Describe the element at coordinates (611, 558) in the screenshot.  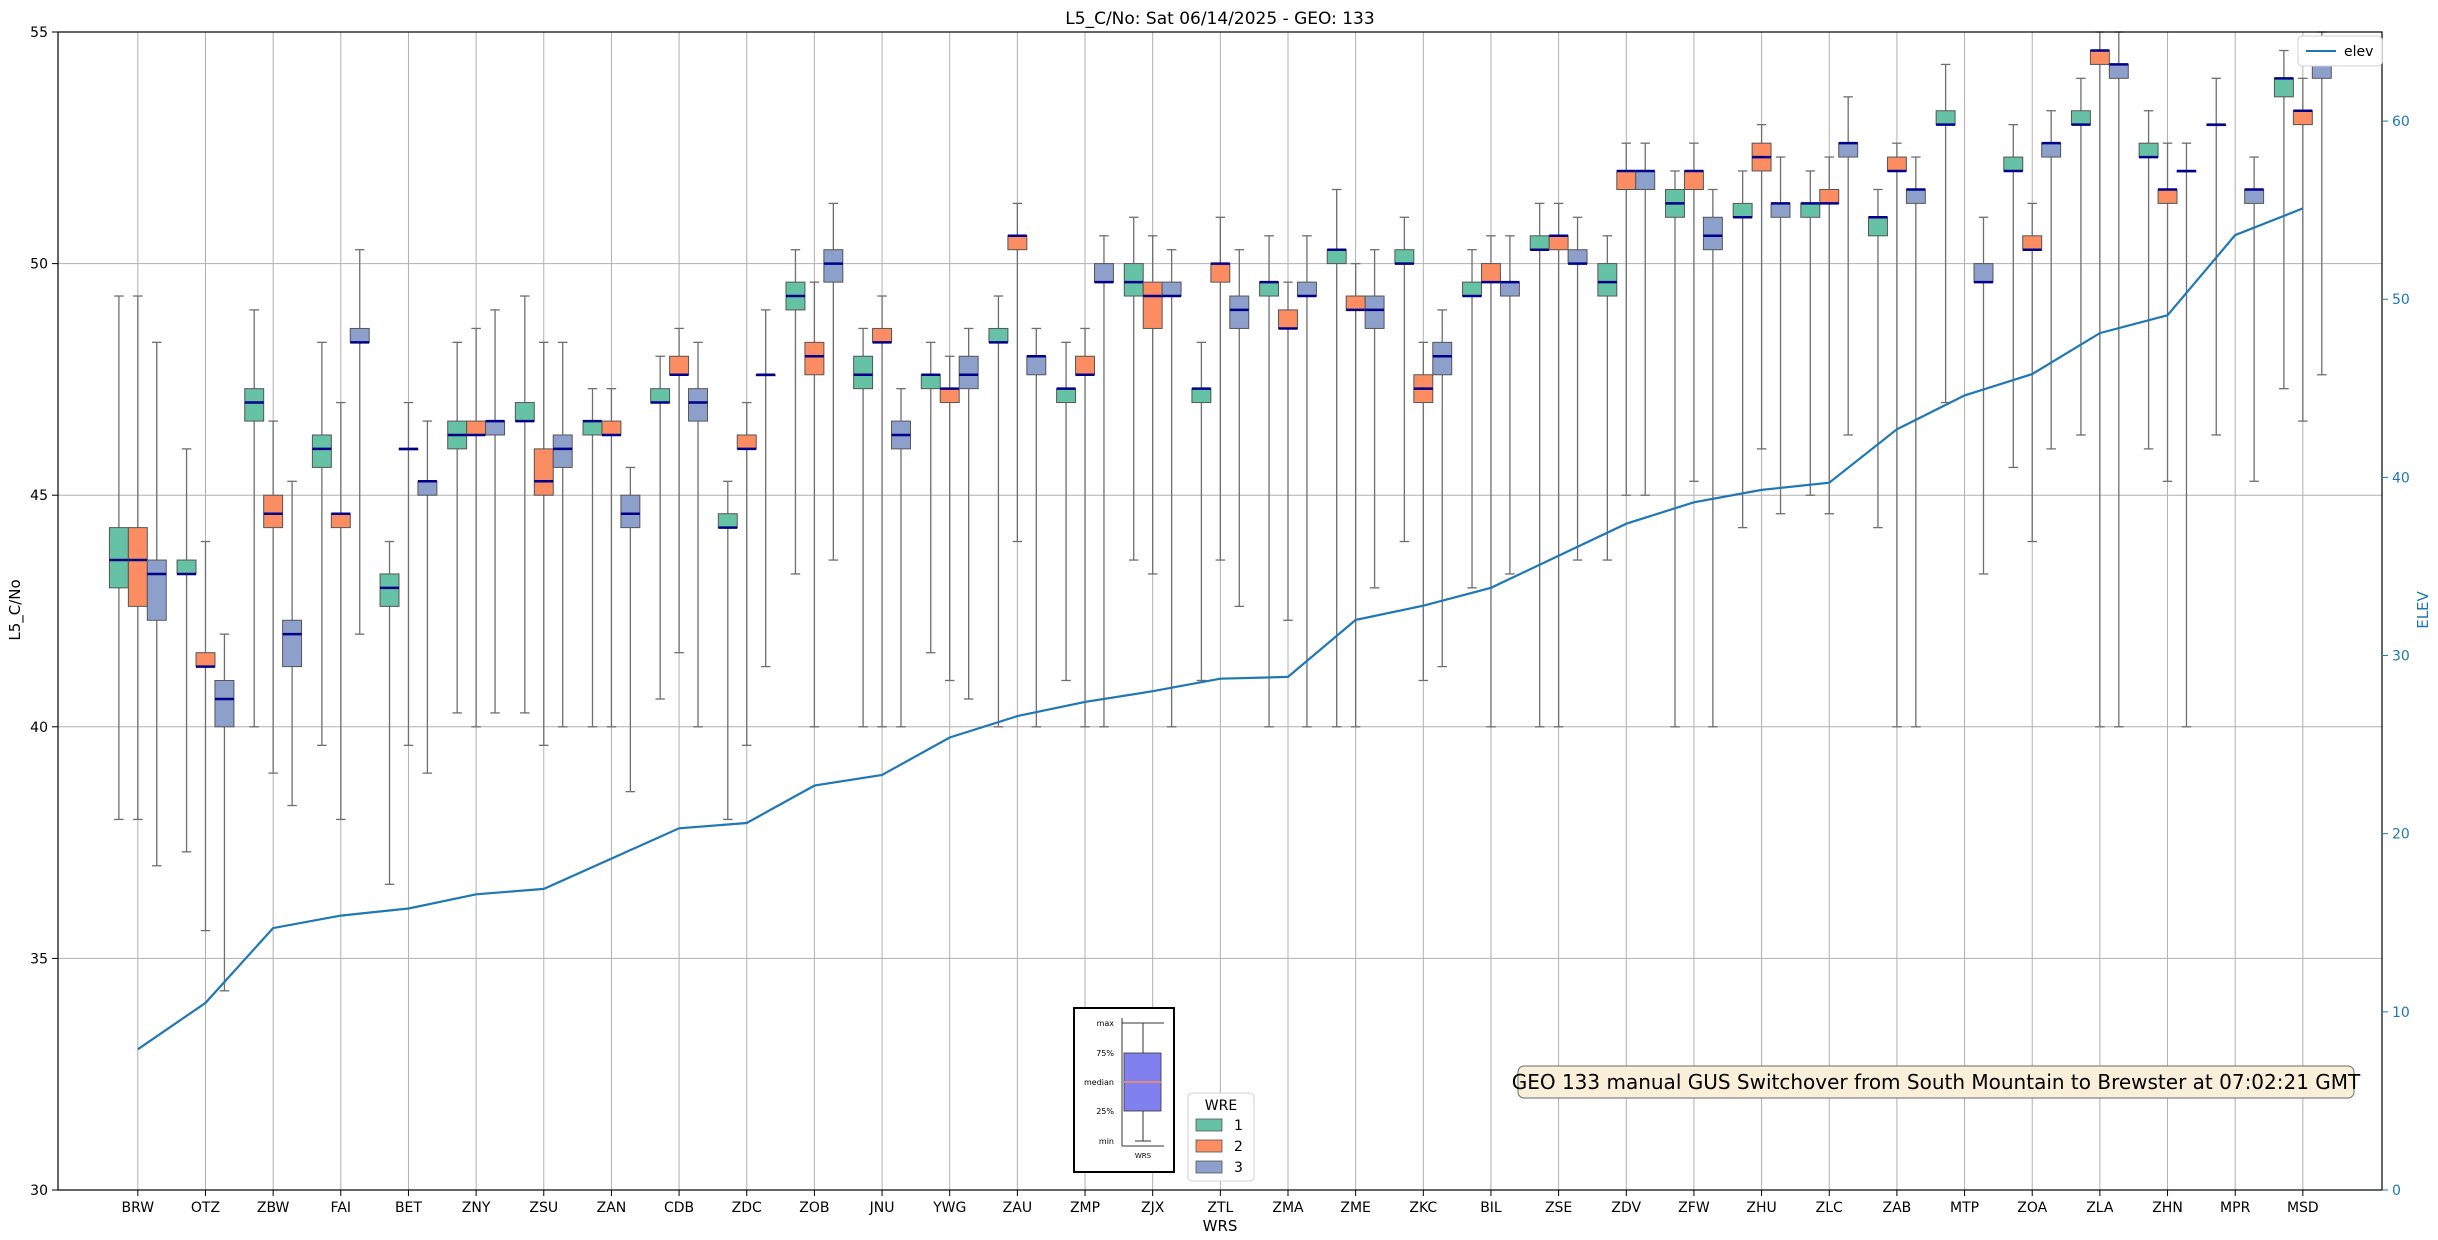
I see `box-wre2-zan` at that location.